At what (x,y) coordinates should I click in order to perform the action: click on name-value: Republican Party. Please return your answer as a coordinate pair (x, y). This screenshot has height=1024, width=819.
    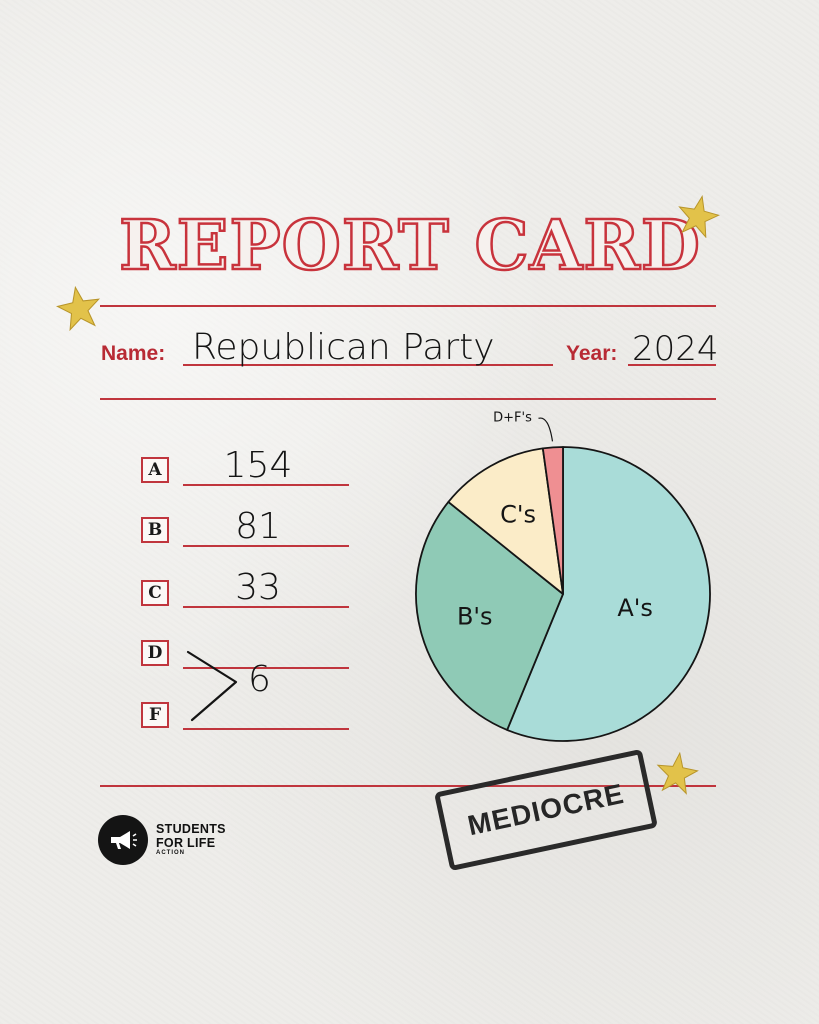
    Looking at the image, I should click on (343, 347).